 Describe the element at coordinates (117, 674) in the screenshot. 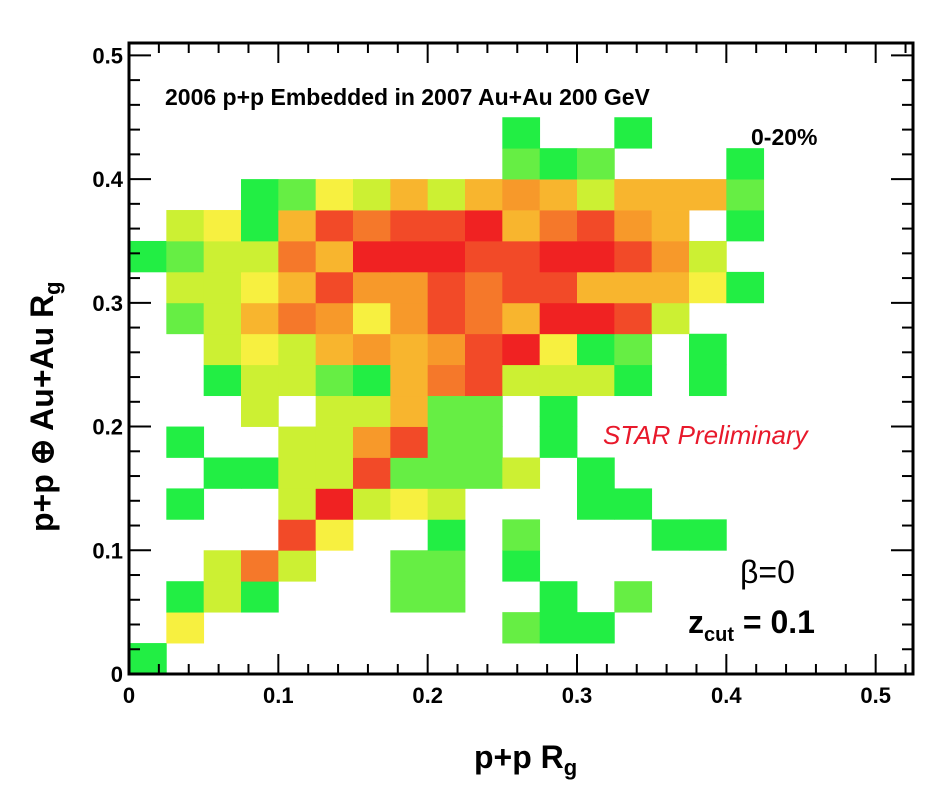

I see `y-tick-label: 0` at that location.